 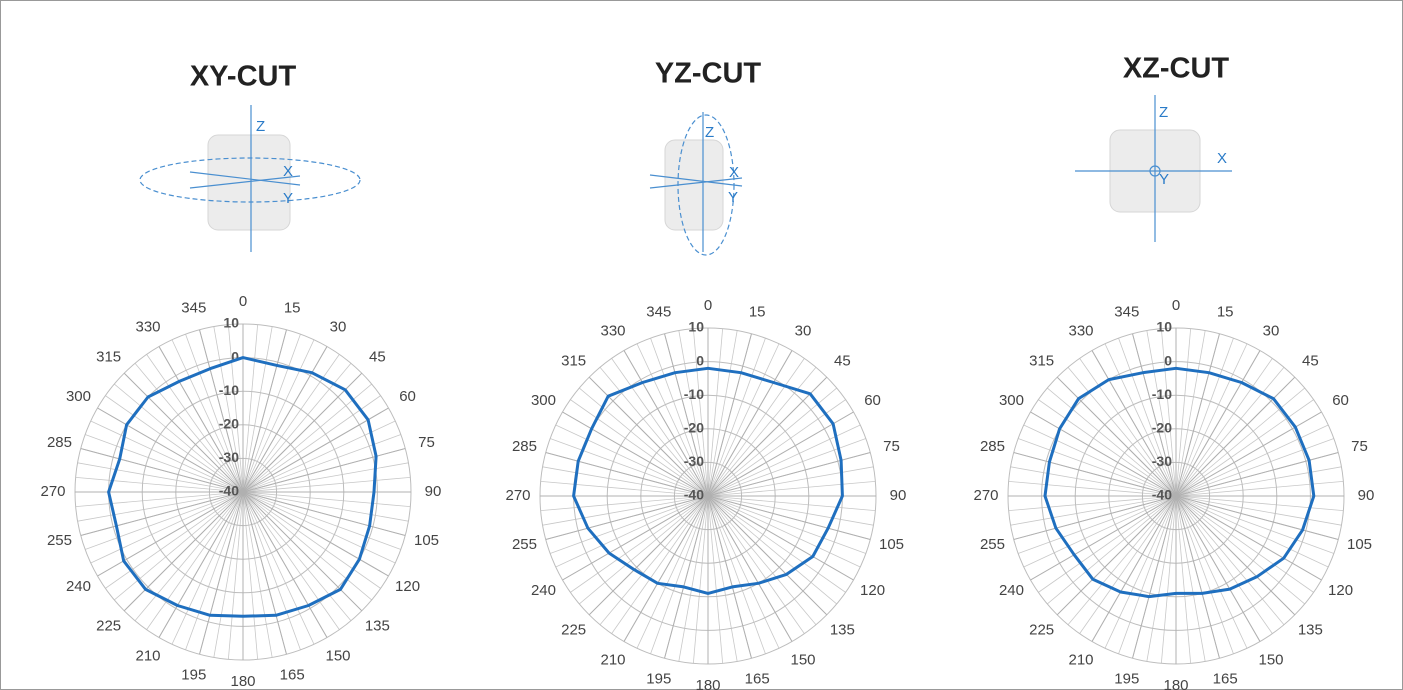 I want to click on angle-label: 90, so click(x=1366, y=495).